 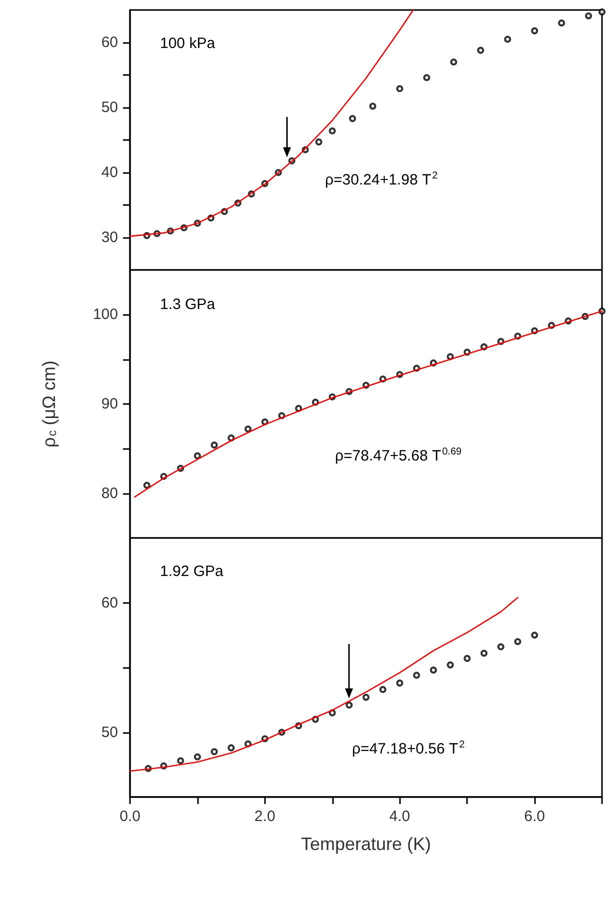 What do you see at coordinates (49, 404) in the screenshot?
I see `y-axis-title: ρc (μΩ cm)` at bounding box center [49, 404].